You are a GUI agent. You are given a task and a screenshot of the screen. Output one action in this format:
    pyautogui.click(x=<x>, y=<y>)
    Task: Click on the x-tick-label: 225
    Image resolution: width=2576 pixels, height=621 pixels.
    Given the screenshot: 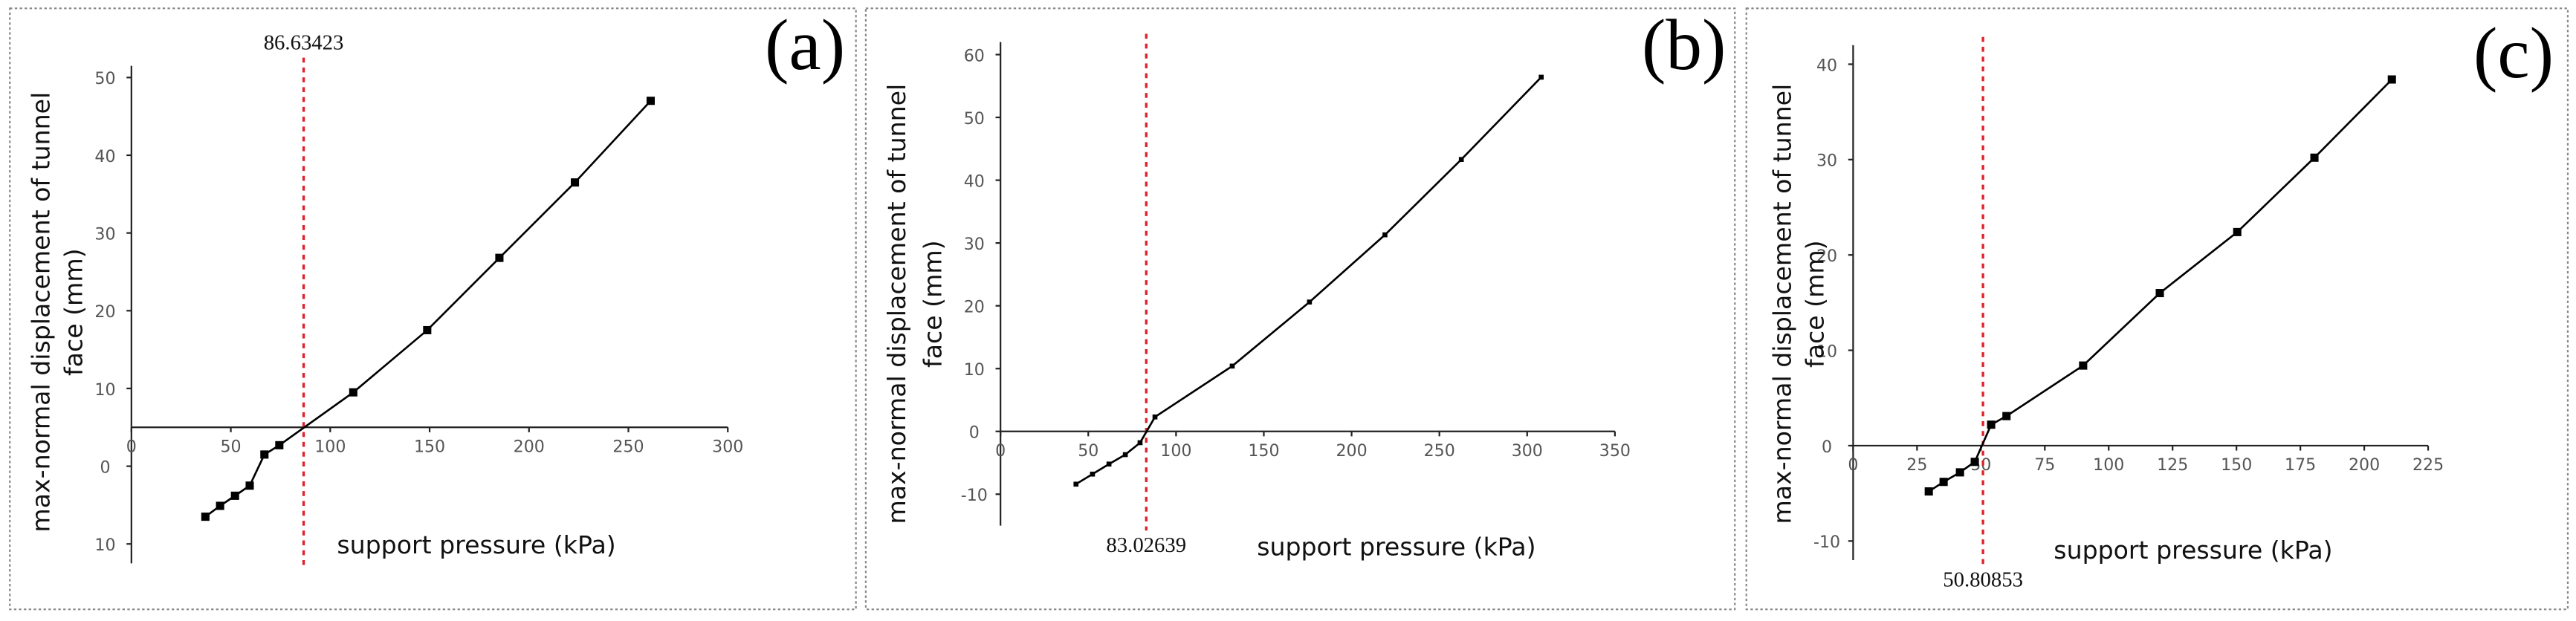 What is the action you would take?
    pyautogui.click(x=2428, y=465)
    